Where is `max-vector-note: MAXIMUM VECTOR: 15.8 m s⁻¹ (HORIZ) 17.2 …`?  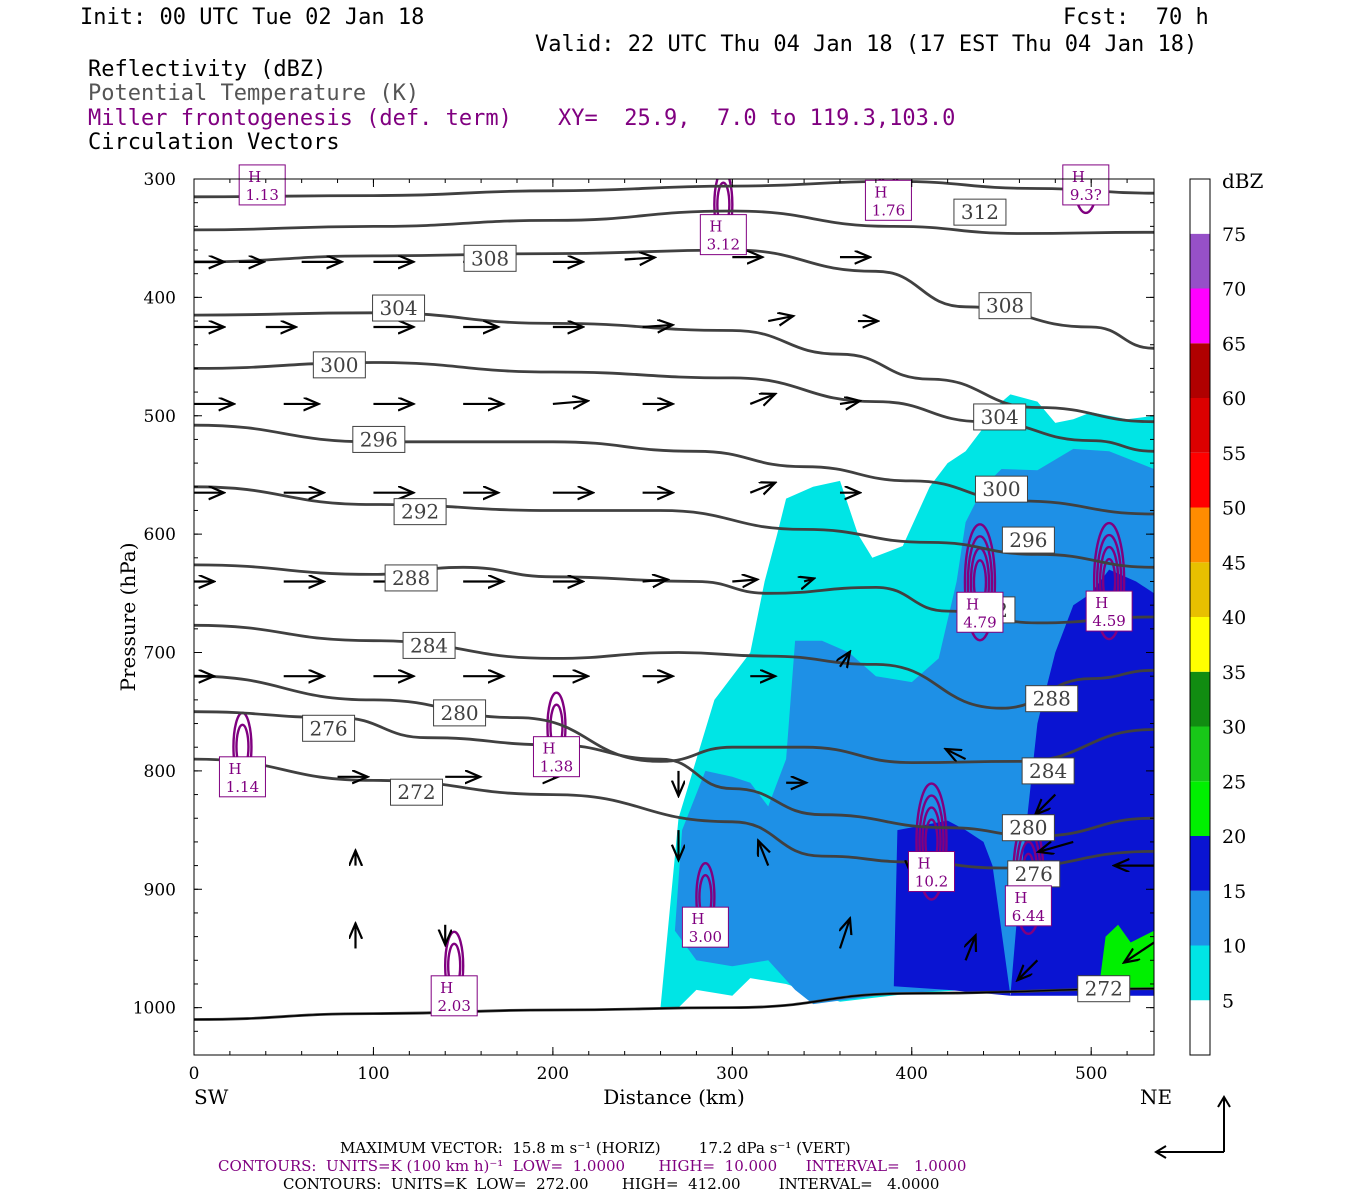
max-vector-note: MAXIMUM VECTOR: 15.8 m s⁻¹ (HORIZ) 17.2 … is located at coordinates (595, 1148).